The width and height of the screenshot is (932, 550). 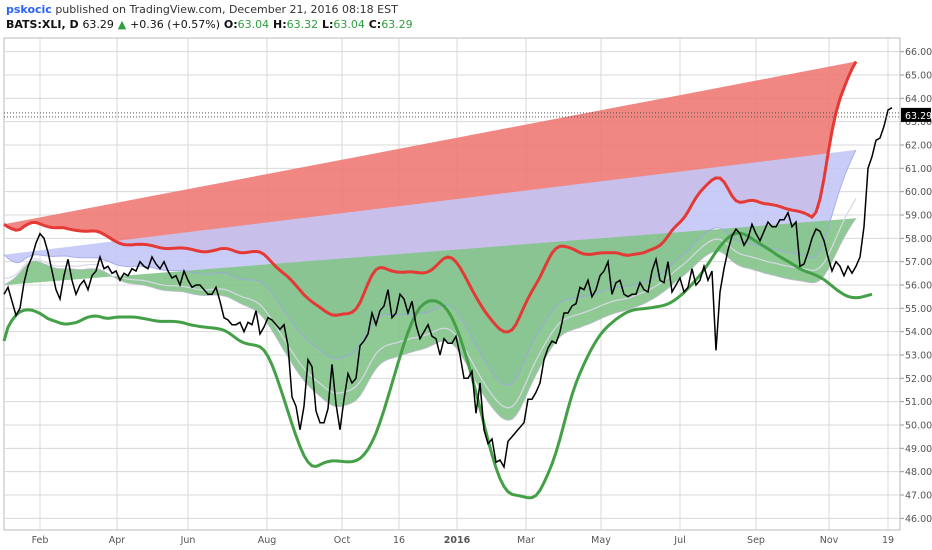 I want to click on y-tick-label: 61.00, so click(x=918, y=169).